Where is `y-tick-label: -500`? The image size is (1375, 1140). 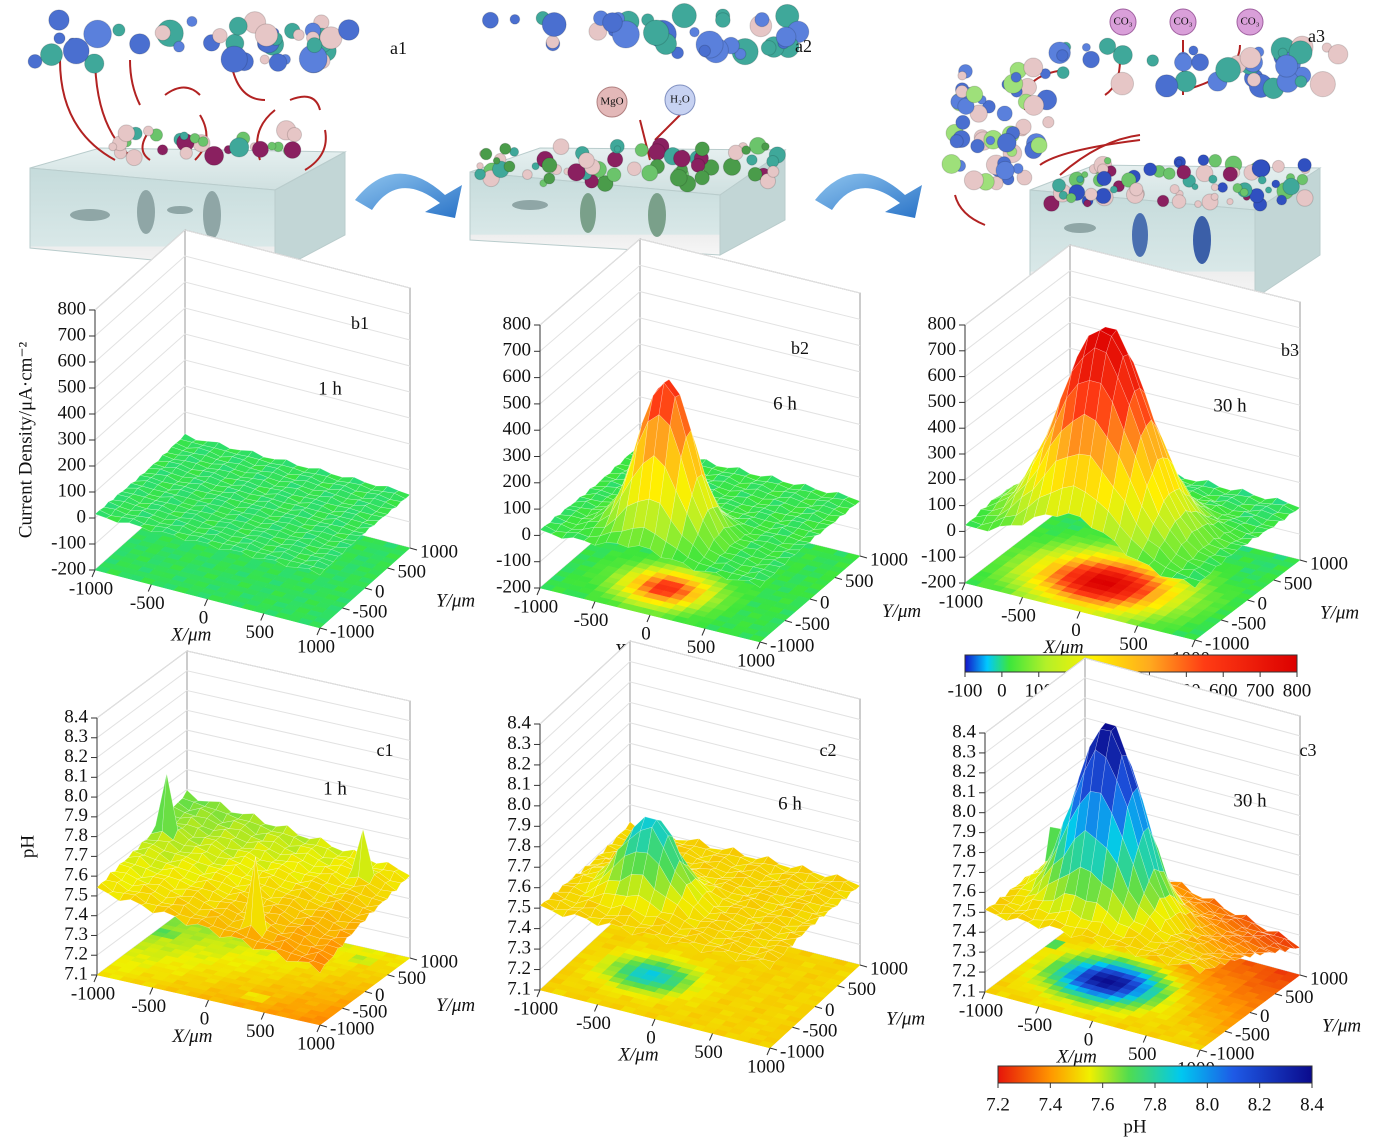 y-tick-label: -500 is located at coordinates (370, 611).